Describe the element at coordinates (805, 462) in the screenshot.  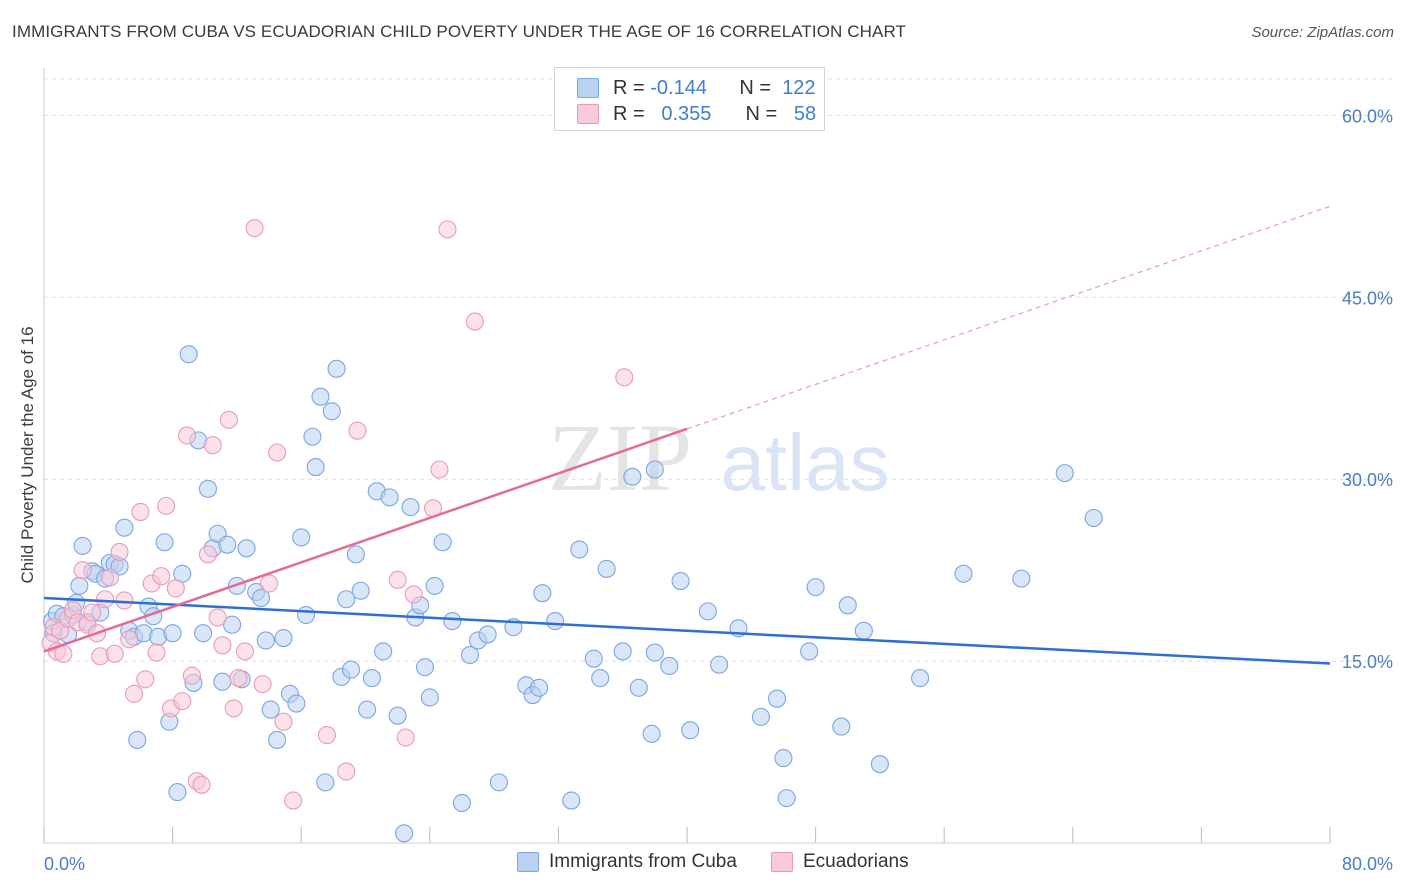
I see `watermark-atlas: atlas` at that location.